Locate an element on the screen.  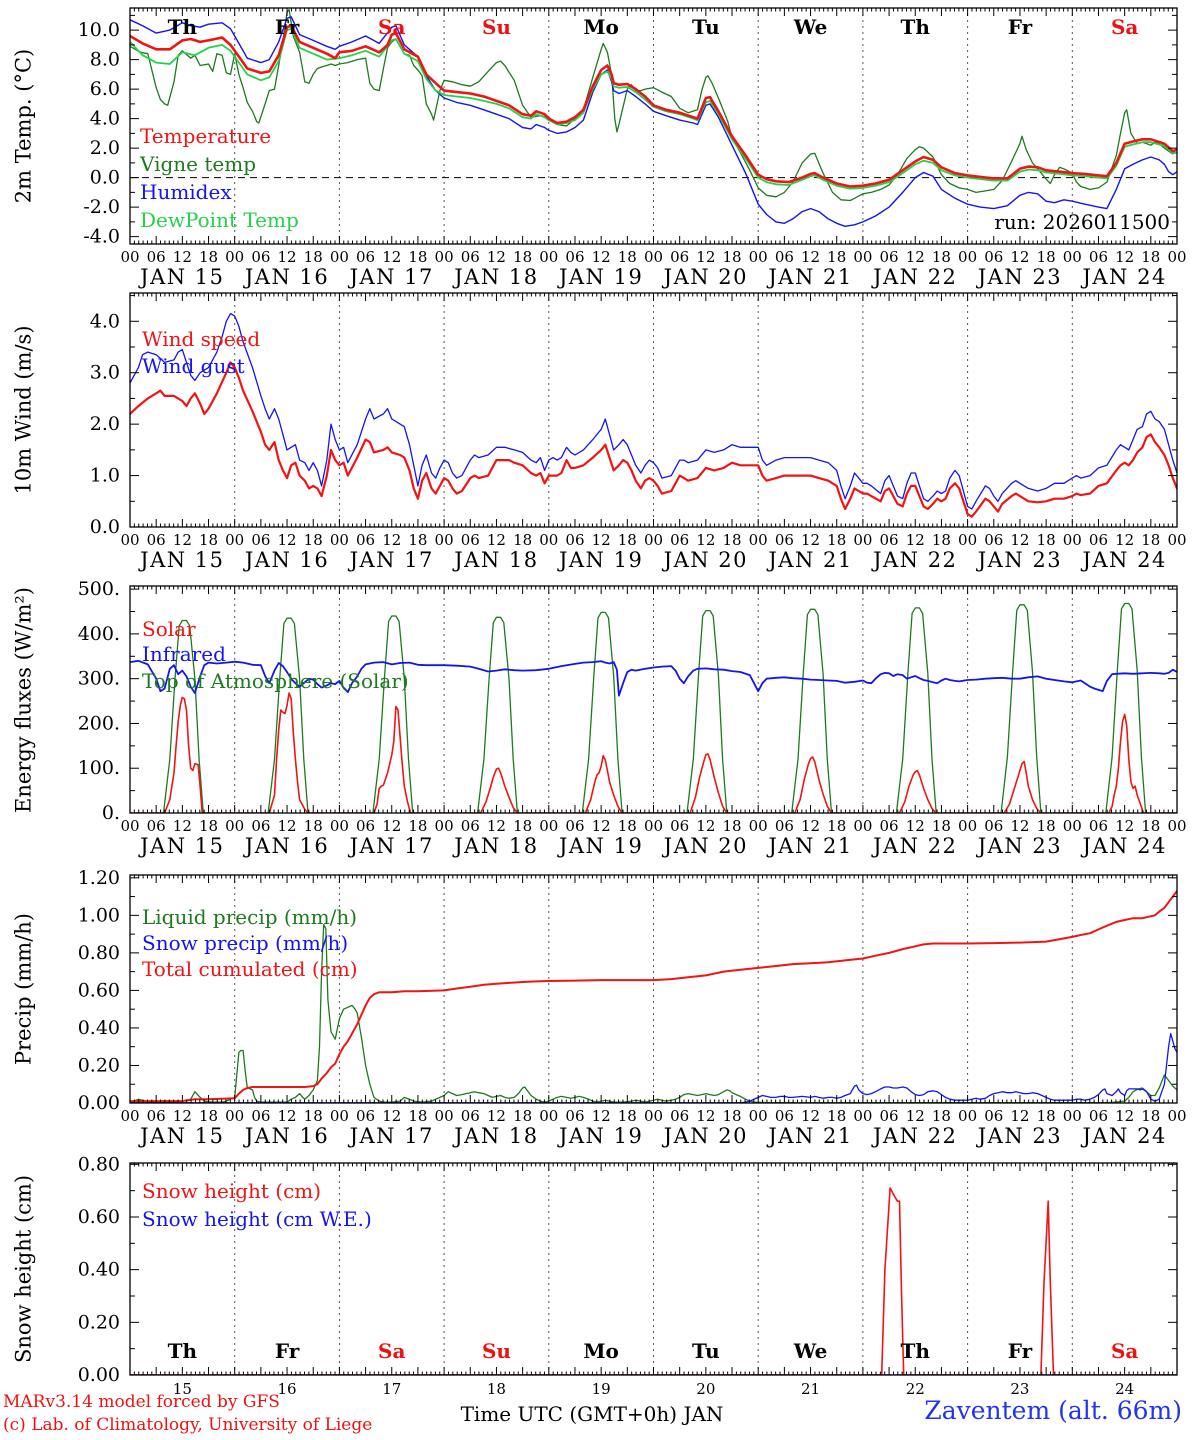
y-axis-title-temperature: 2m Temp. (°C) is located at coordinates (23, 126).